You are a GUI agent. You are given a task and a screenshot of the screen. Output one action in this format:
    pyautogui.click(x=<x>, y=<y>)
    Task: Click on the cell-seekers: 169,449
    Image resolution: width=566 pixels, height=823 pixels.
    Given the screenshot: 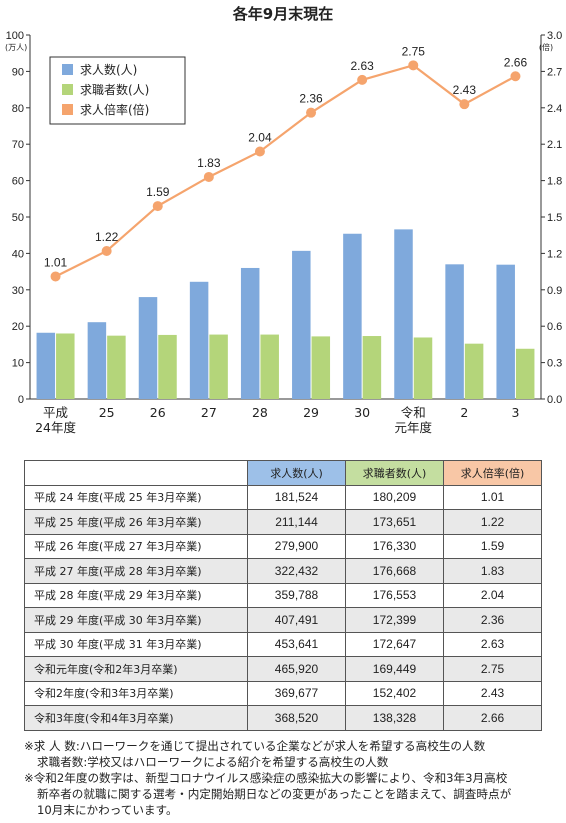 What is the action you would take?
    pyautogui.click(x=394, y=669)
    